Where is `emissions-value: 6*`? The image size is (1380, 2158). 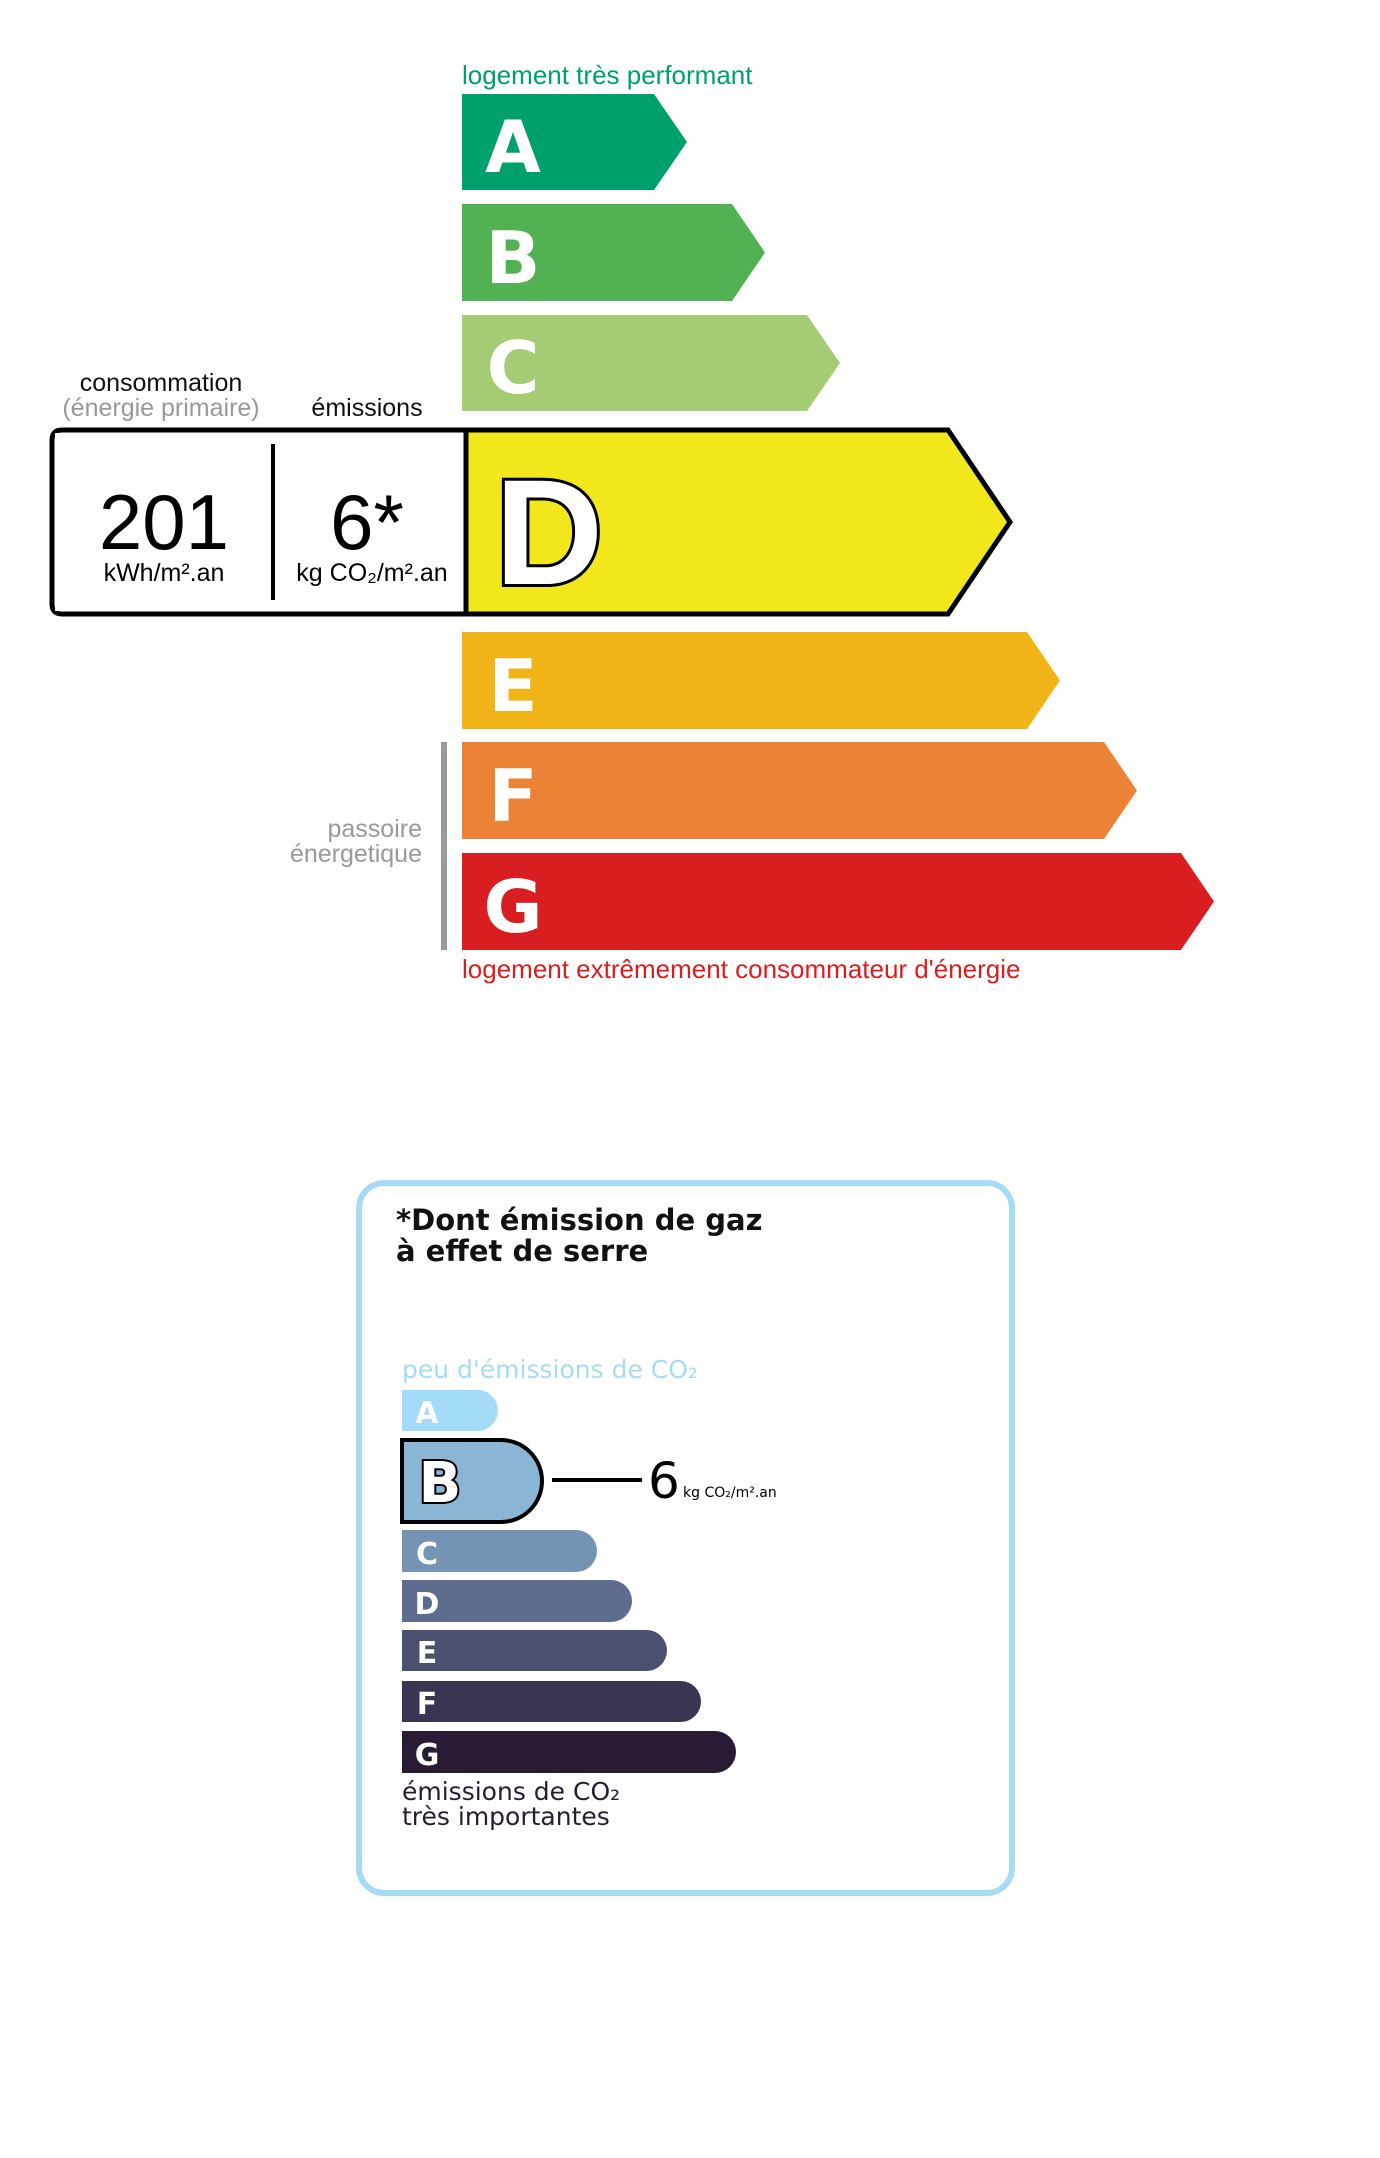
emissions-value: 6* is located at coordinates (367, 522).